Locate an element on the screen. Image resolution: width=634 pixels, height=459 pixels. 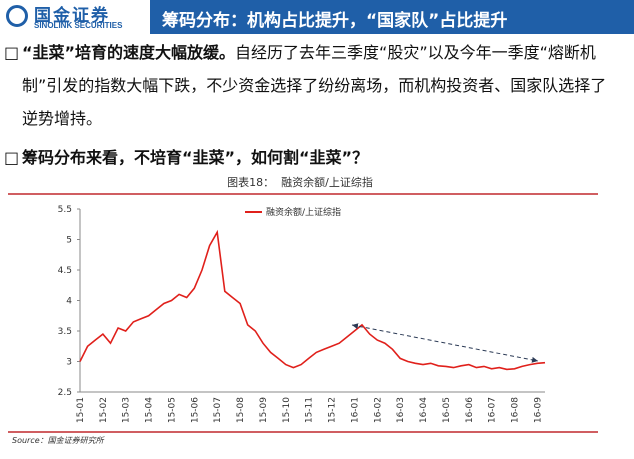
x-tick-label: 15-09 is located at coordinates (264, 410).